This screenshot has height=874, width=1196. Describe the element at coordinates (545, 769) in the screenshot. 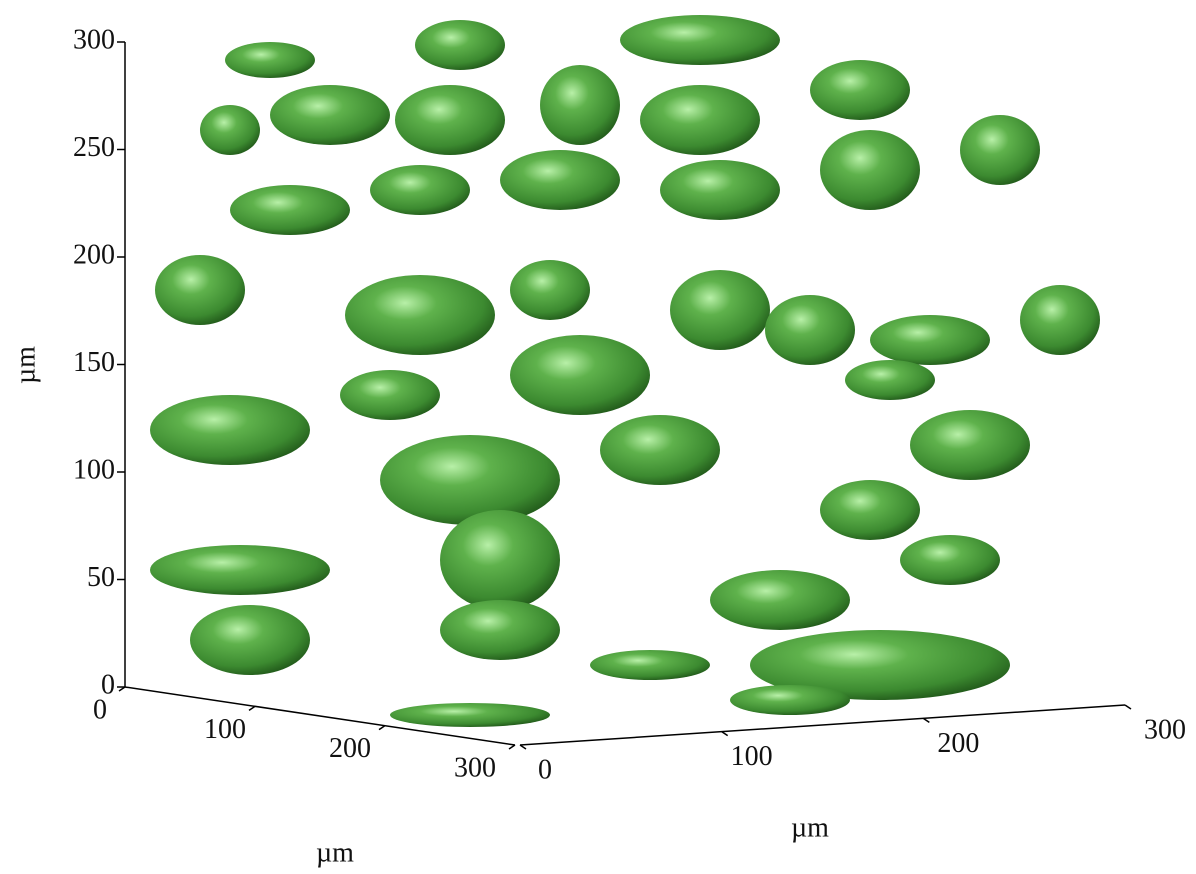

I see `y-tick-label: 0` at that location.